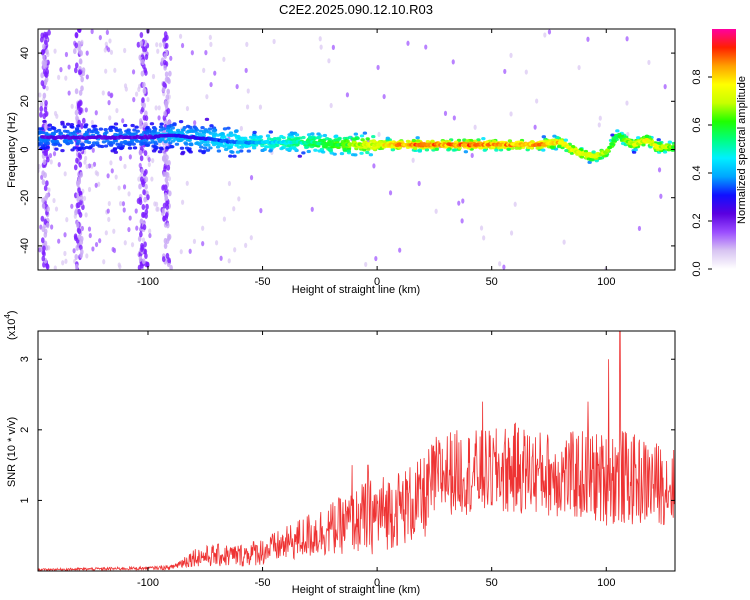 This screenshot has height=600, width=750. I want to click on snr-y-axis-title: SNR (10 * v/v), so click(12, 452).